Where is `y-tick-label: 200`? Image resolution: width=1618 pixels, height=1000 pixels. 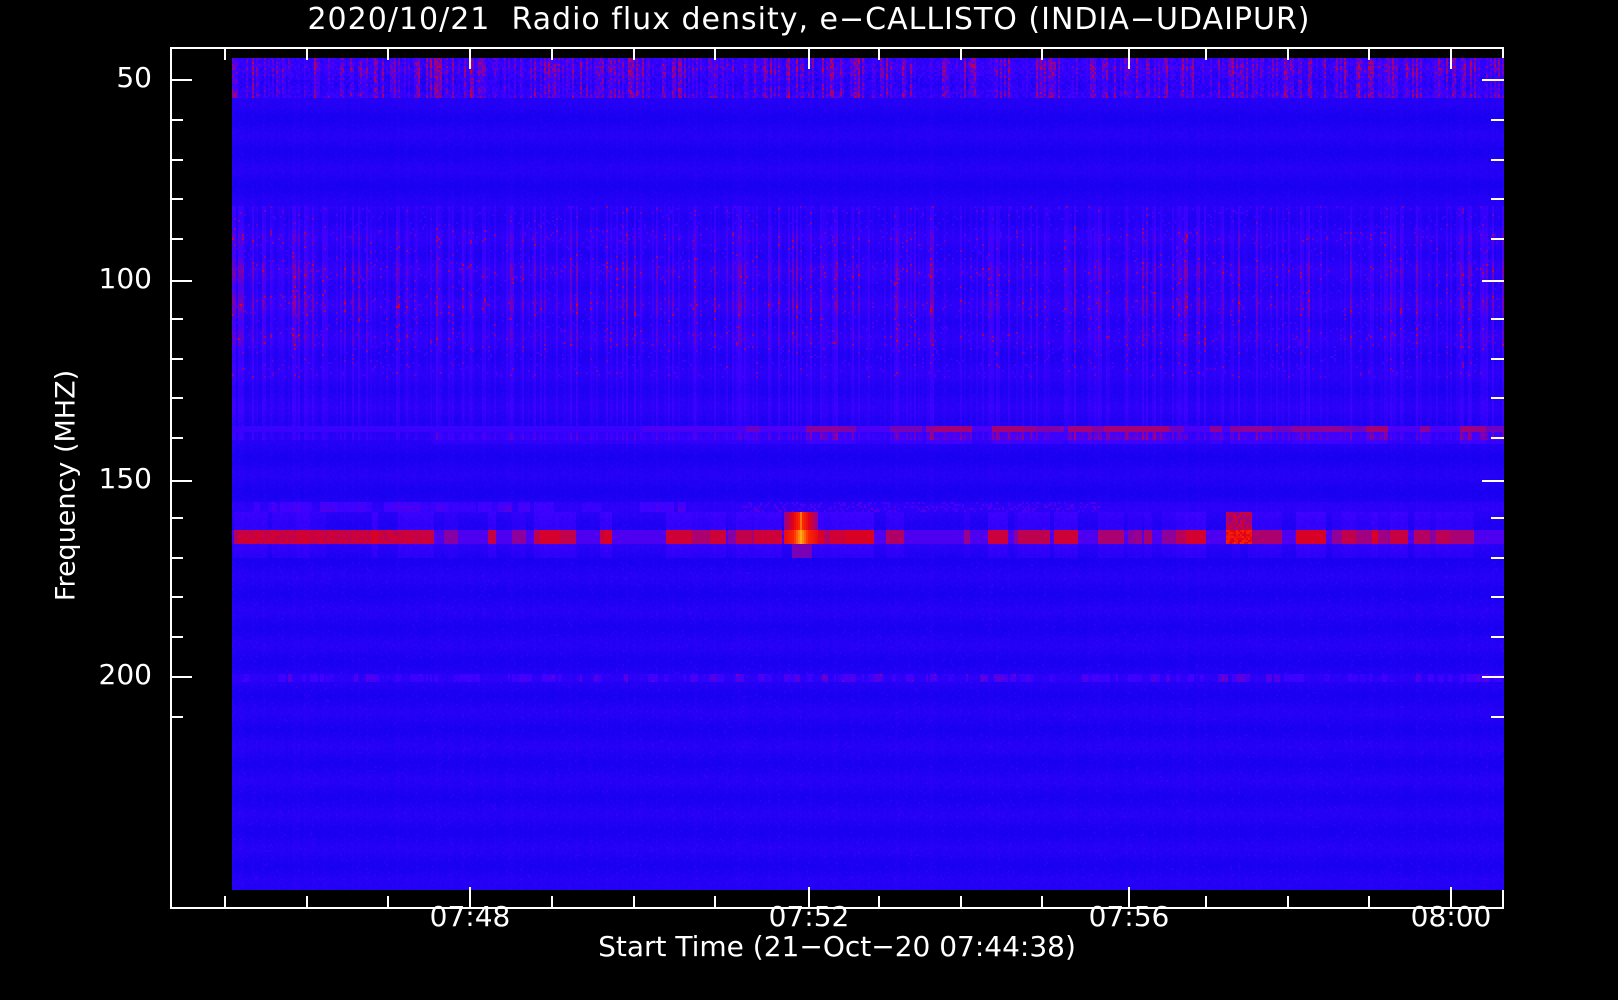 y-tick-label: 200 is located at coordinates (125, 674).